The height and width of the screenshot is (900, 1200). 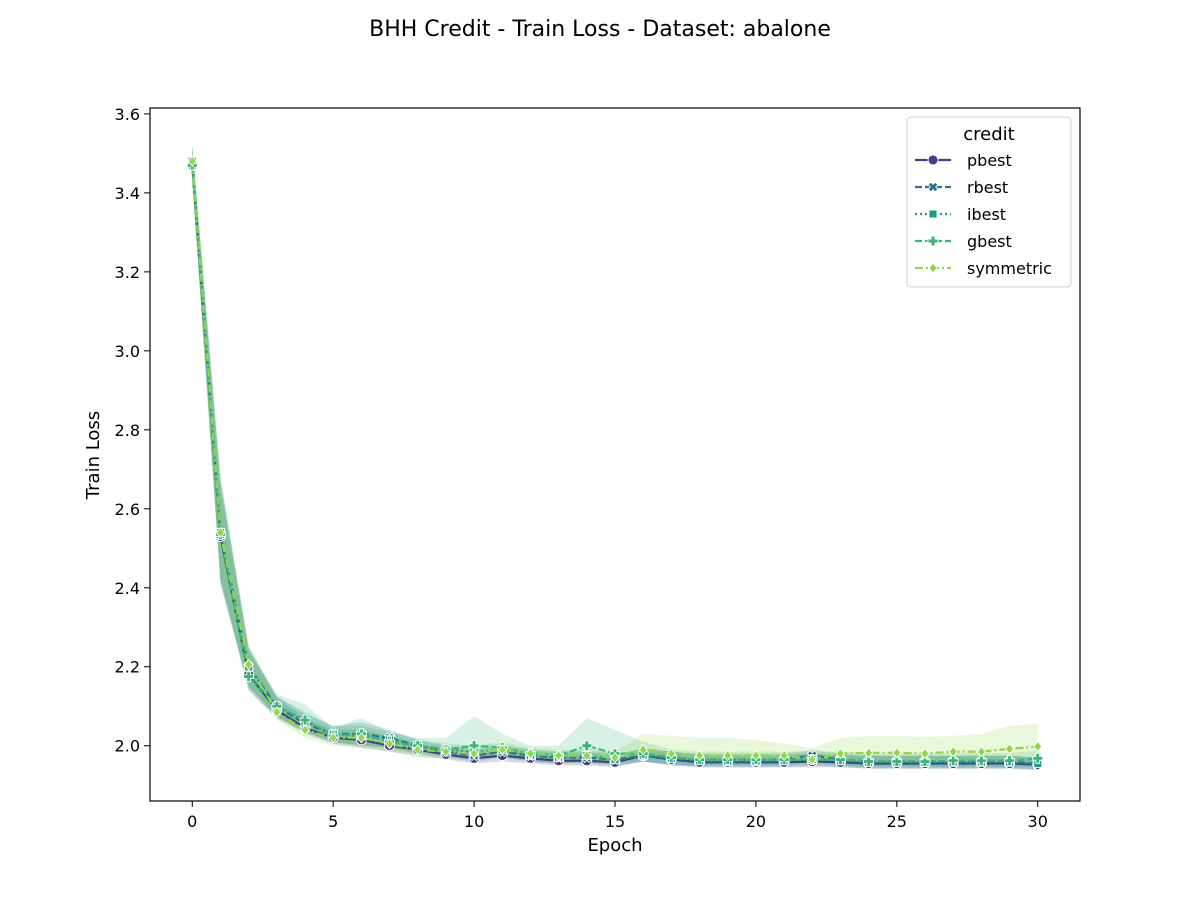 I want to click on legend-label: ibest, so click(x=986, y=214).